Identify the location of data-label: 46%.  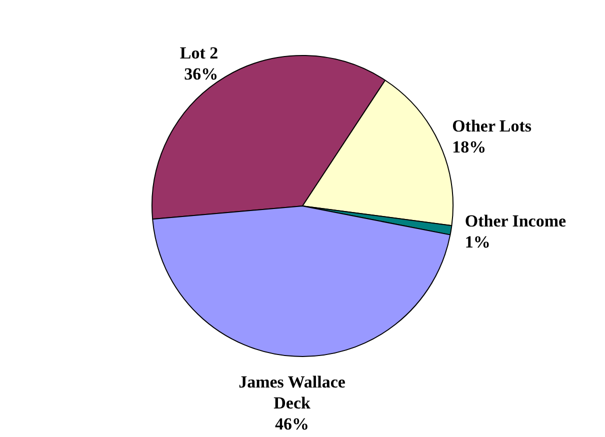
(292, 424).